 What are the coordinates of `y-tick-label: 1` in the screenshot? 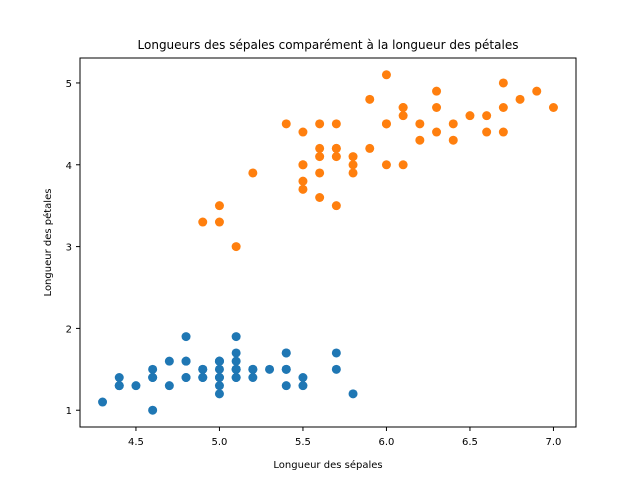 It's located at (69, 411).